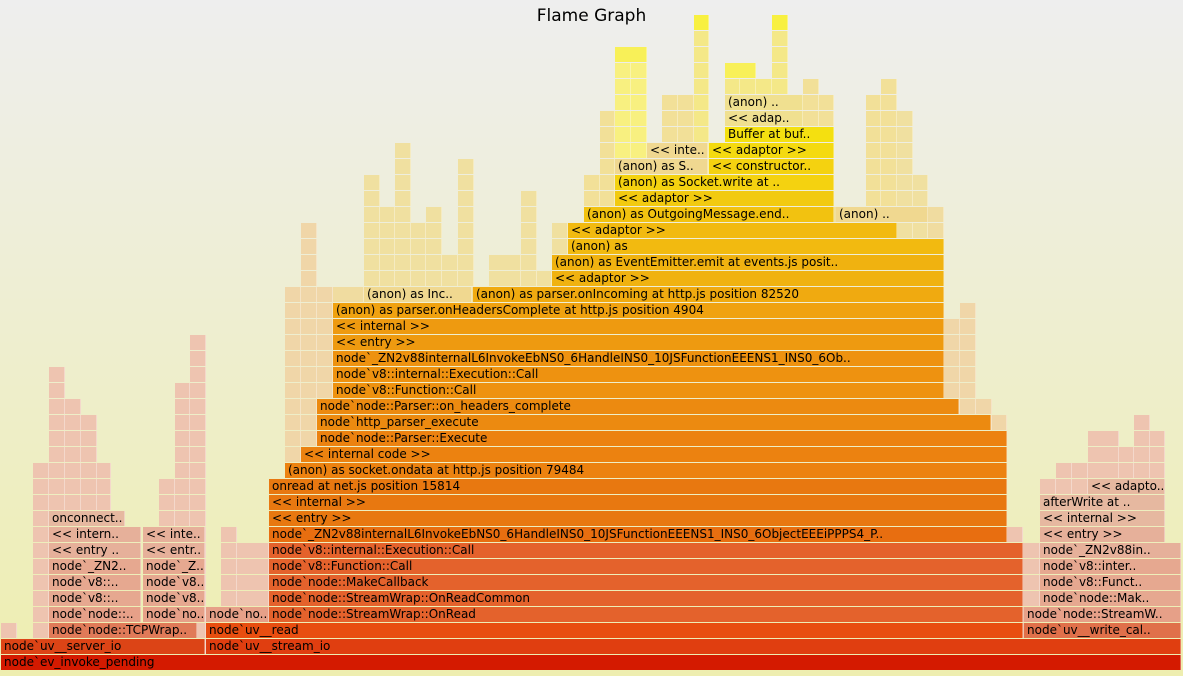 This screenshot has width=1183, height=676. What do you see at coordinates (174, 534) in the screenshot?
I see `flame-frame: << inte..` at bounding box center [174, 534].